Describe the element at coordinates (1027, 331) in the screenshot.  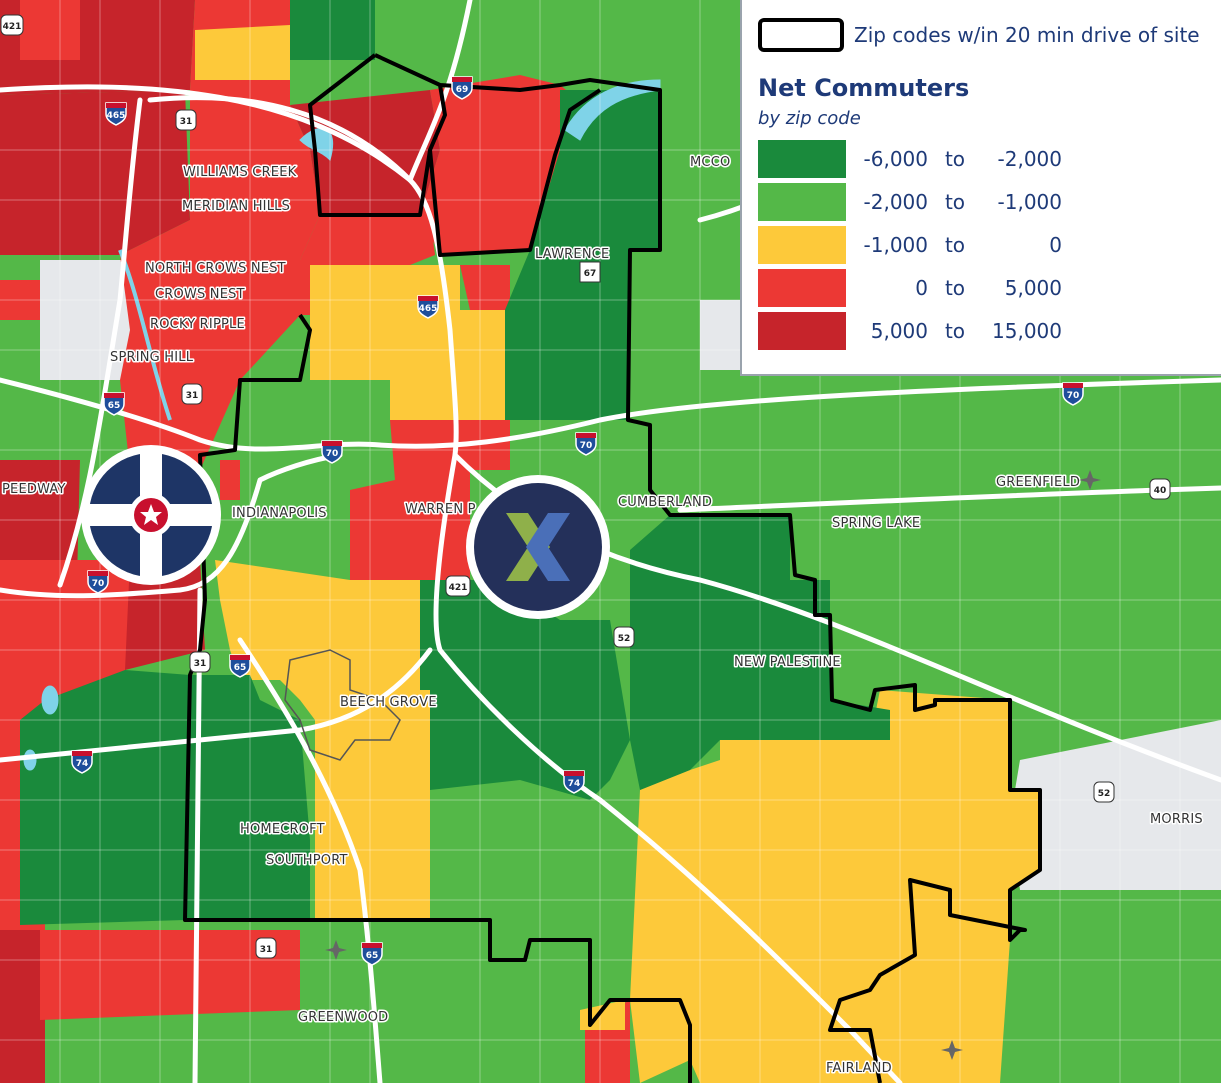
I see `legend-bin-high: 15,000` at that location.